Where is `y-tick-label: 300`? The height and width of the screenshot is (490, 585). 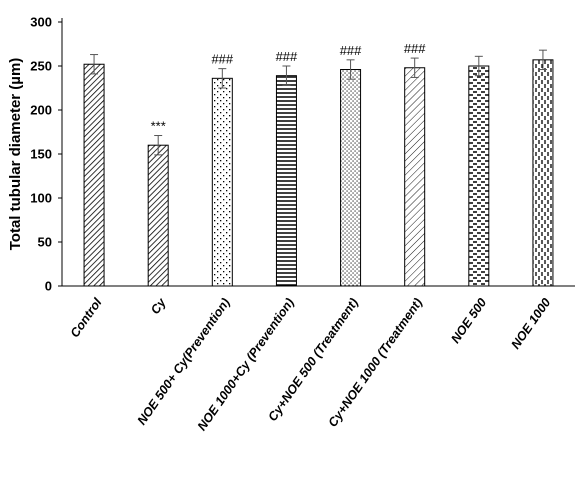
y-tick-label: 300 is located at coordinates (41, 22).